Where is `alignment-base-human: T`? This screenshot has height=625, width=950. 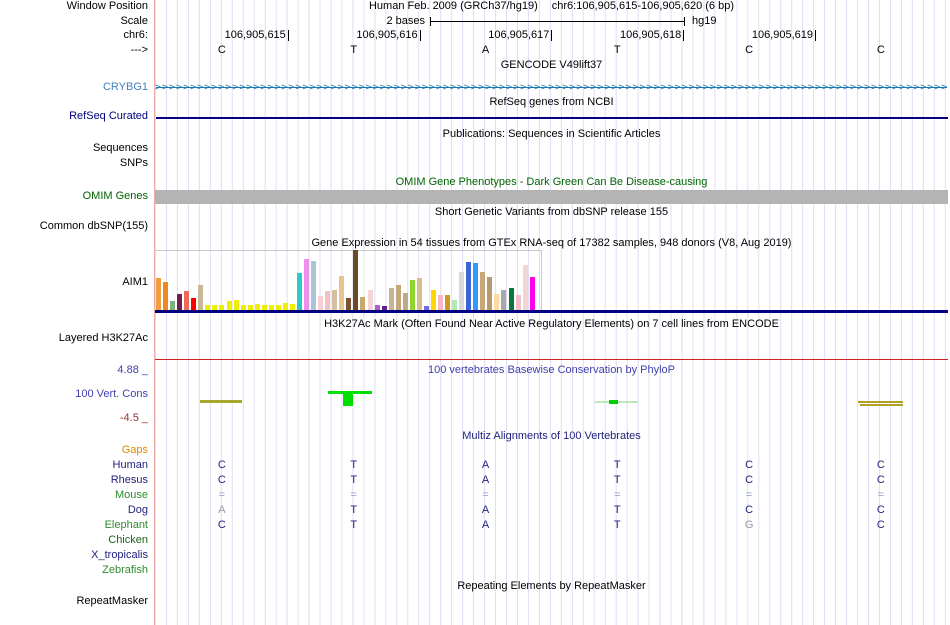 alignment-base-human: T is located at coordinates (617, 465).